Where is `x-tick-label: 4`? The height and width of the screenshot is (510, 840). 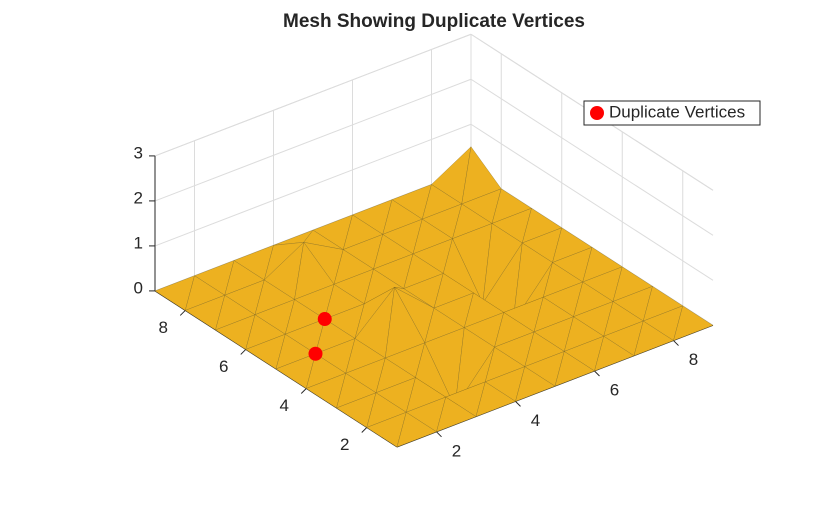
x-tick-label: 4 is located at coordinates (535, 420).